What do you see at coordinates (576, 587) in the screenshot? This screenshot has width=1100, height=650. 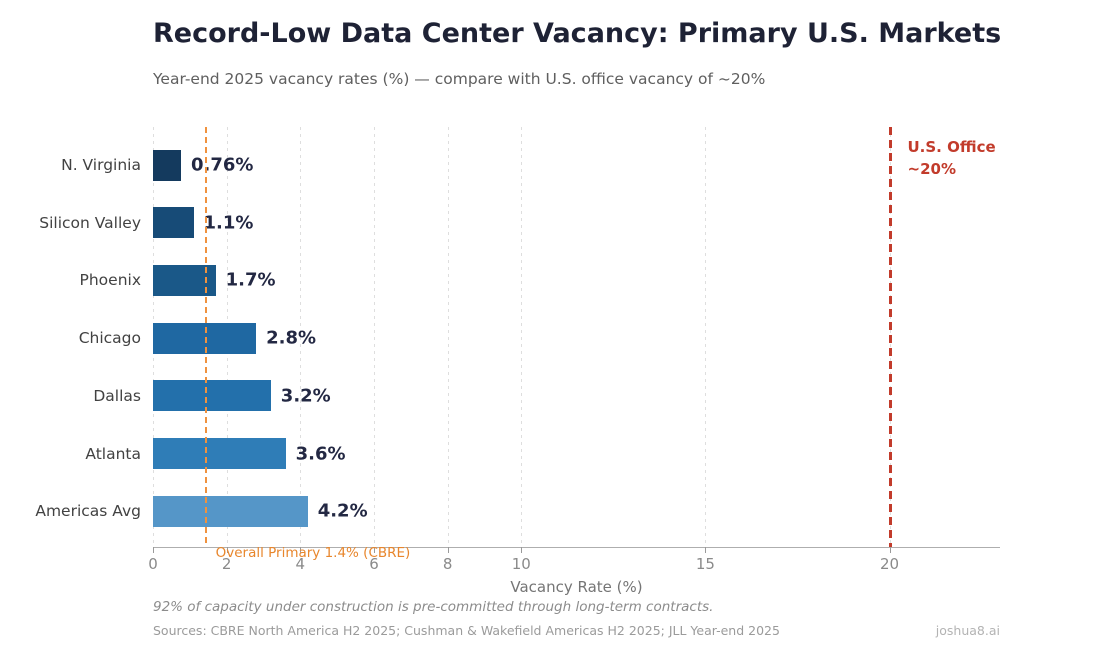 I see `x-axis-label: Vacancy Rate (%)` at bounding box center [576, 587].